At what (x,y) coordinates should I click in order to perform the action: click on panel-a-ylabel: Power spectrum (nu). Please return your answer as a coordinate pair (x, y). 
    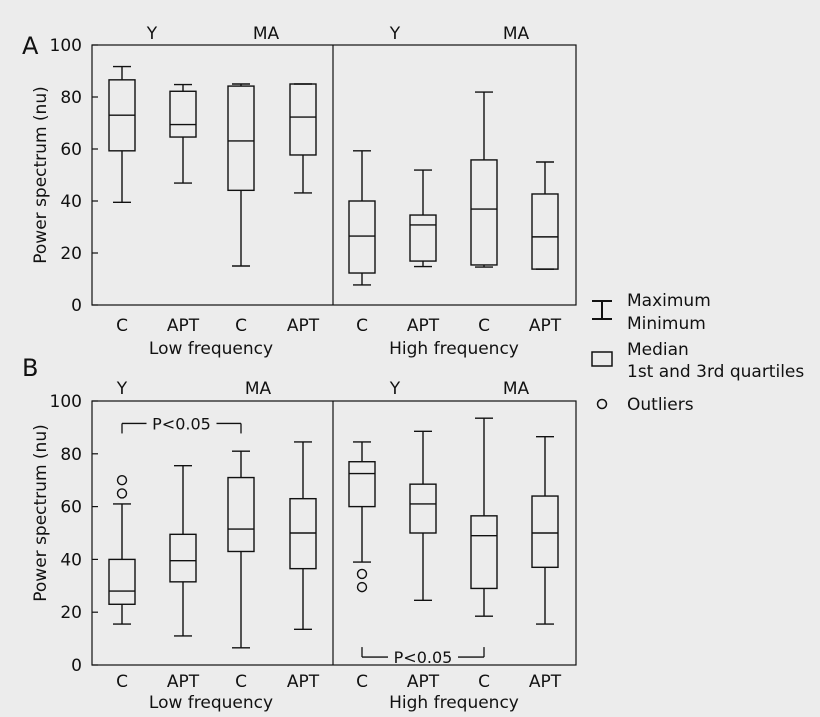
    Looking at the image, I should click on (41, 174).